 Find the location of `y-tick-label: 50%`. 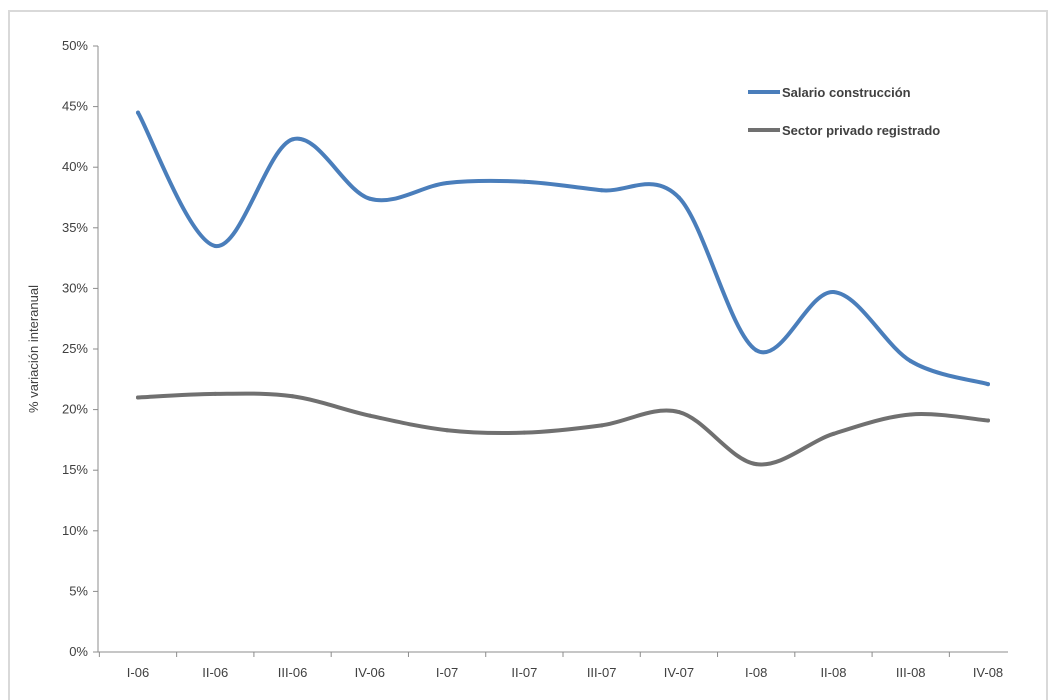

y-tick-label: 50% is located at coordinates (75, 45).